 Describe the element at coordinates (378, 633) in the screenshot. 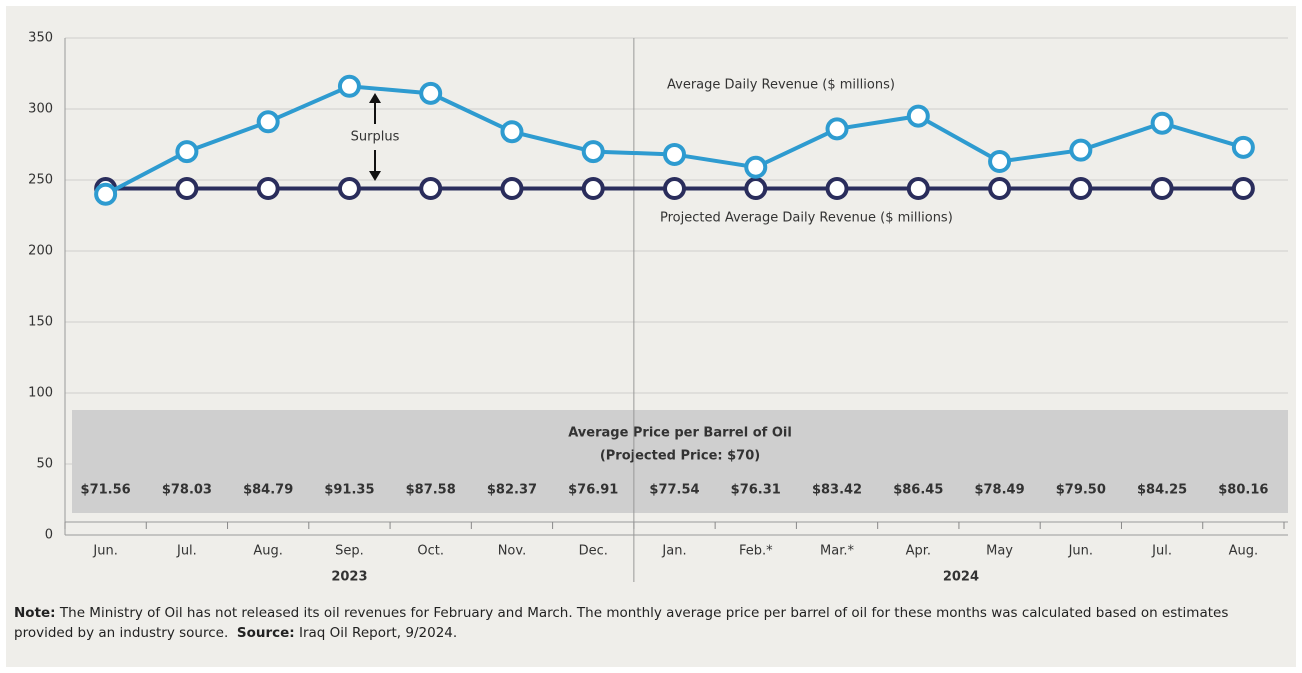

I see `source-text: Iraq Oil Report, 9/2024.` at that location.